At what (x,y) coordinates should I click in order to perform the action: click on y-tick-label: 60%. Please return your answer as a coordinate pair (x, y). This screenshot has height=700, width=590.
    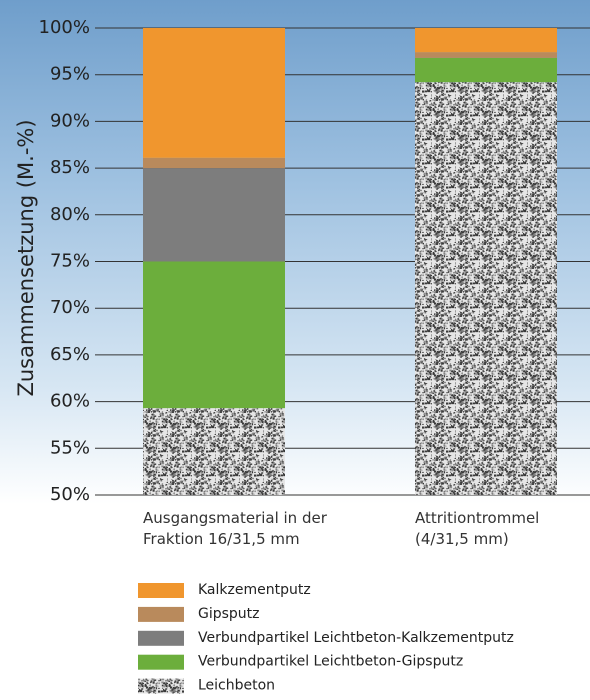
    Looking at the image, I should click on (70, 401).